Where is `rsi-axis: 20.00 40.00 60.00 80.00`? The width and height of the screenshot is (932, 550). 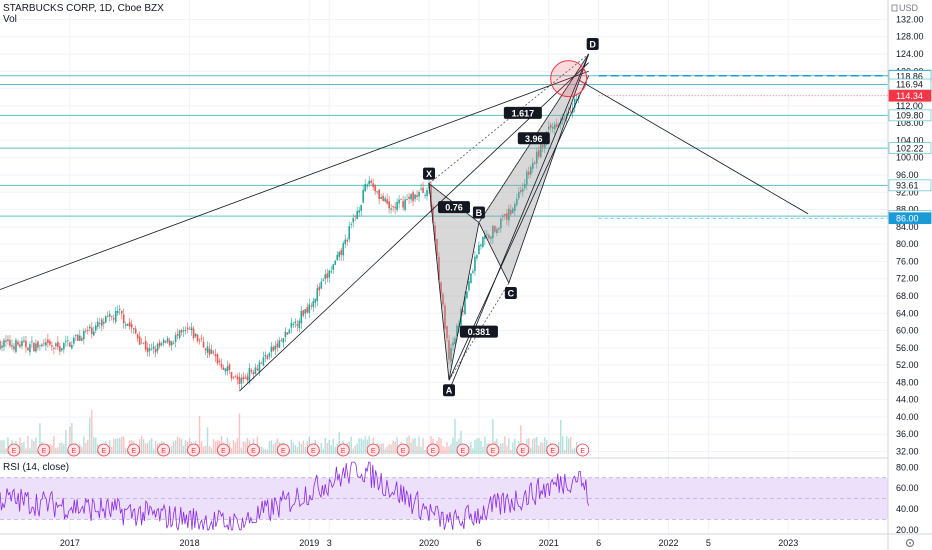 rsi-axis: 20.00 40.00 60.00 80.00 is located at coordinates (907, 498).